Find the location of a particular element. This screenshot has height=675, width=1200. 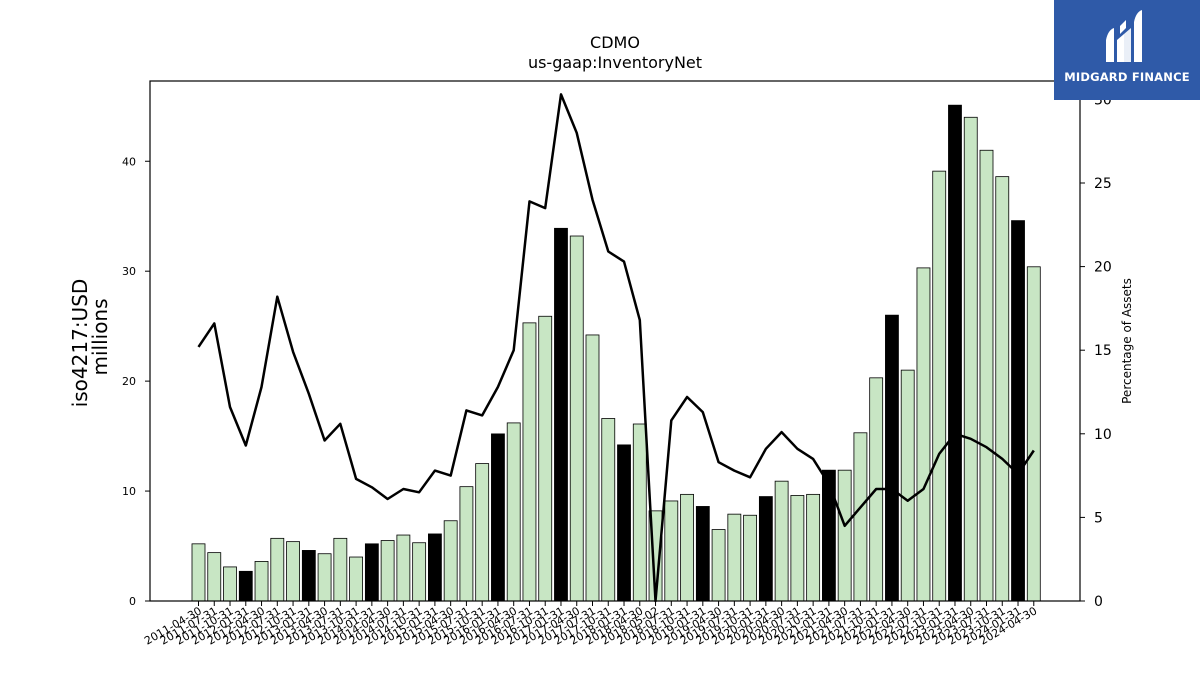

right-tick-label: 25 is located at coordinates (1103, 184).